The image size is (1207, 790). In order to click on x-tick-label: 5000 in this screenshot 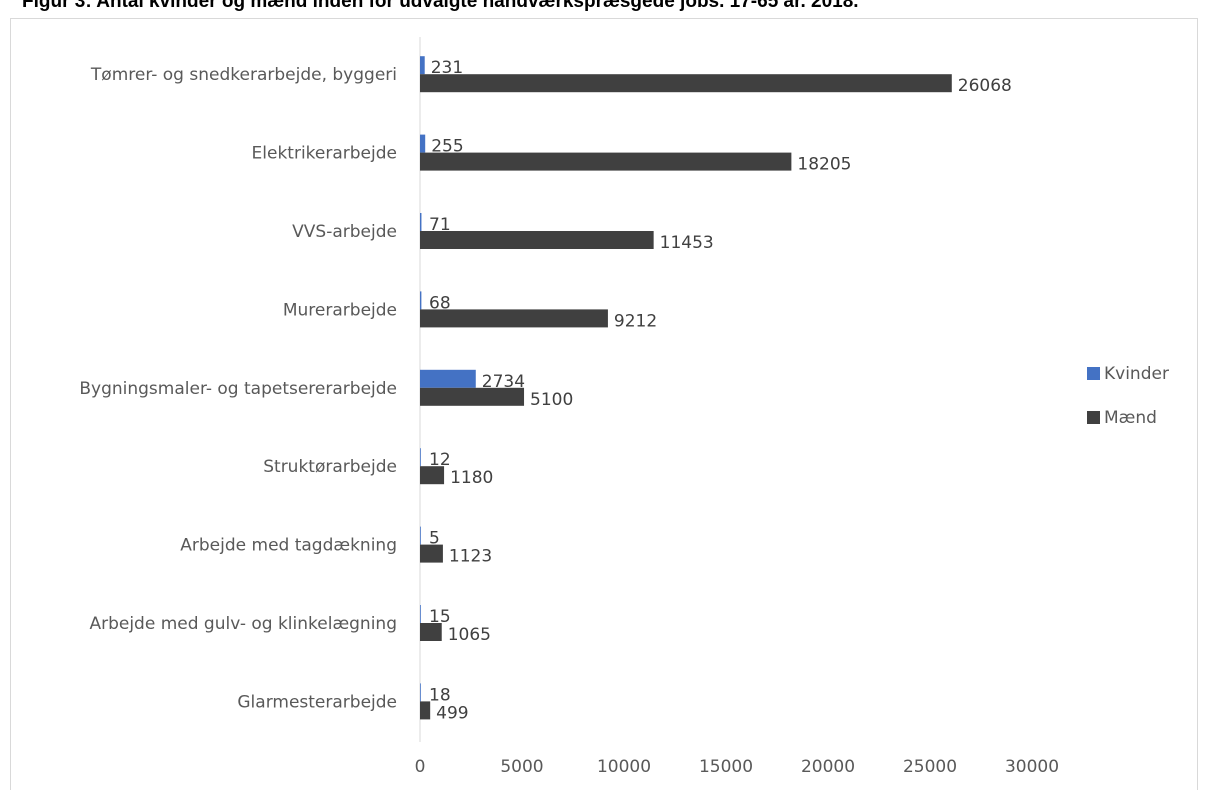, I will do `click(521, 767)`.